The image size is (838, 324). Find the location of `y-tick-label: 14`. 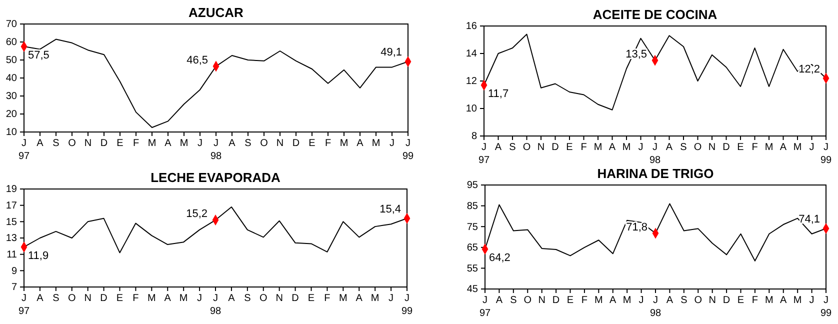

y-tick-label: 14 is located at coordinates (472, 54).